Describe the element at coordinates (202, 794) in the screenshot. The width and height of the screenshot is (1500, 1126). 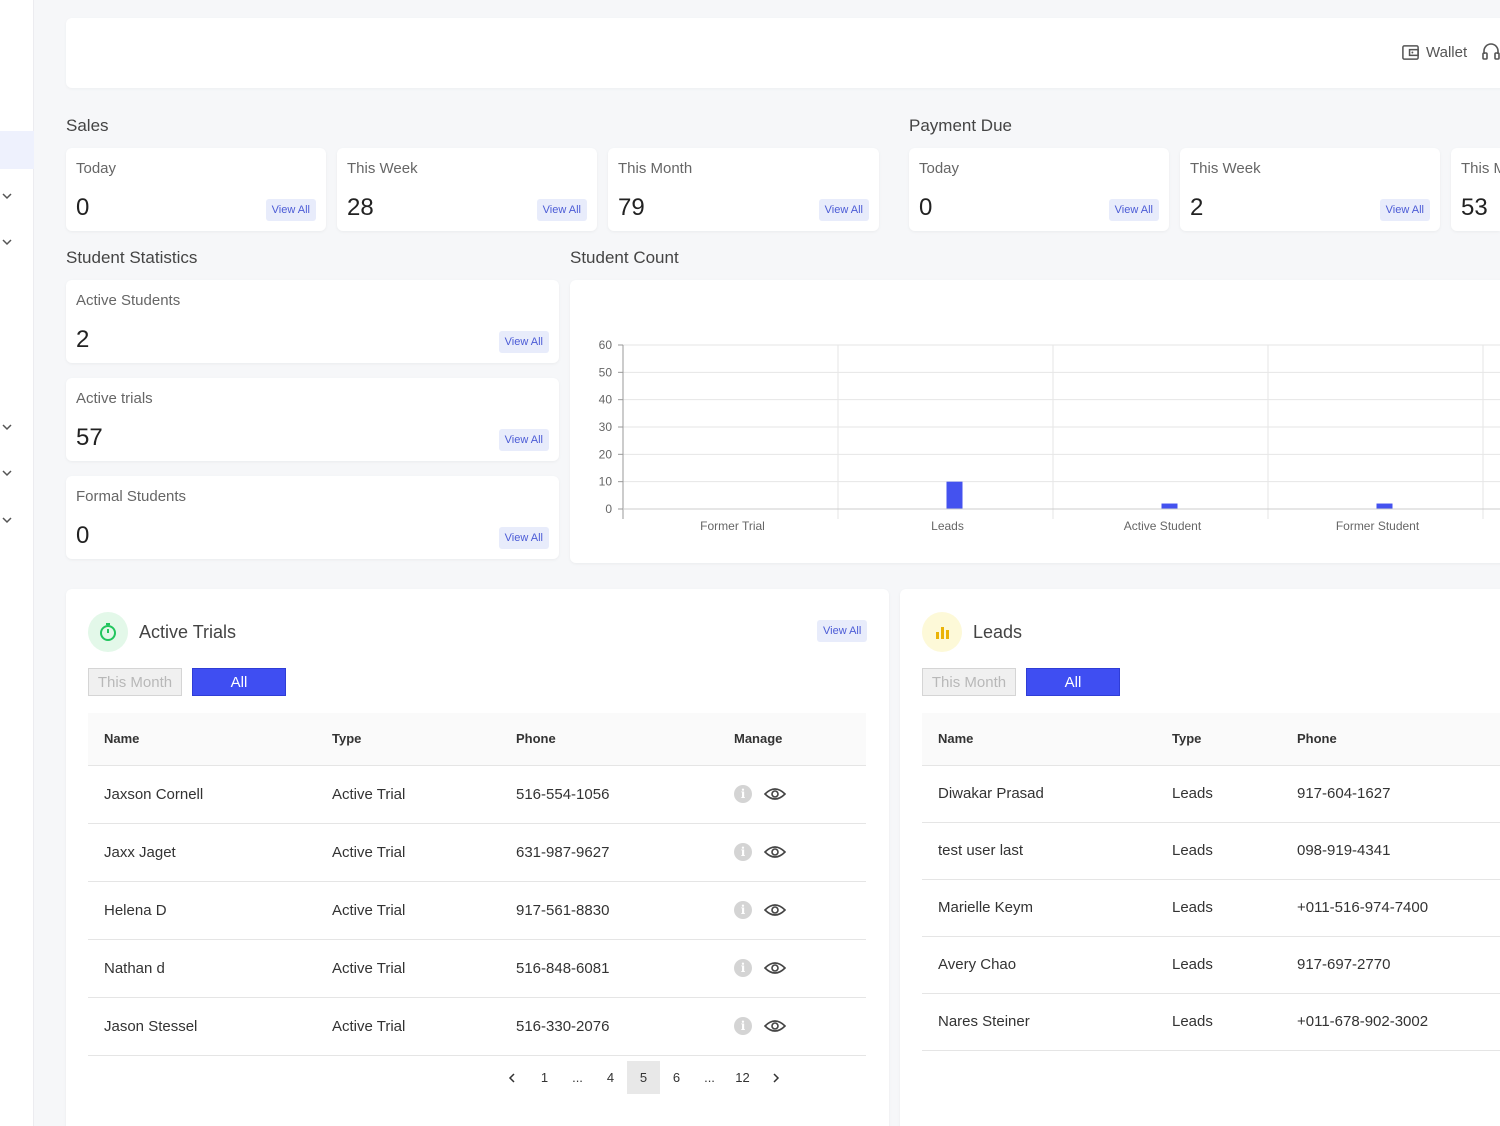
I see `cell-name: Jaxson Cornell` at that location.